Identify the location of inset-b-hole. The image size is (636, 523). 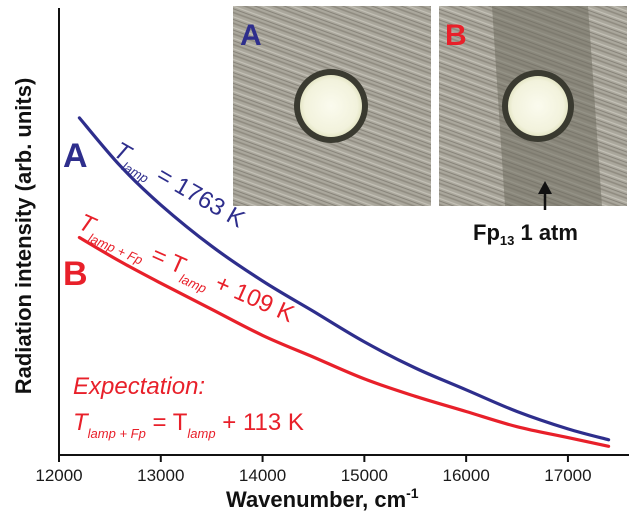
(538, 106).